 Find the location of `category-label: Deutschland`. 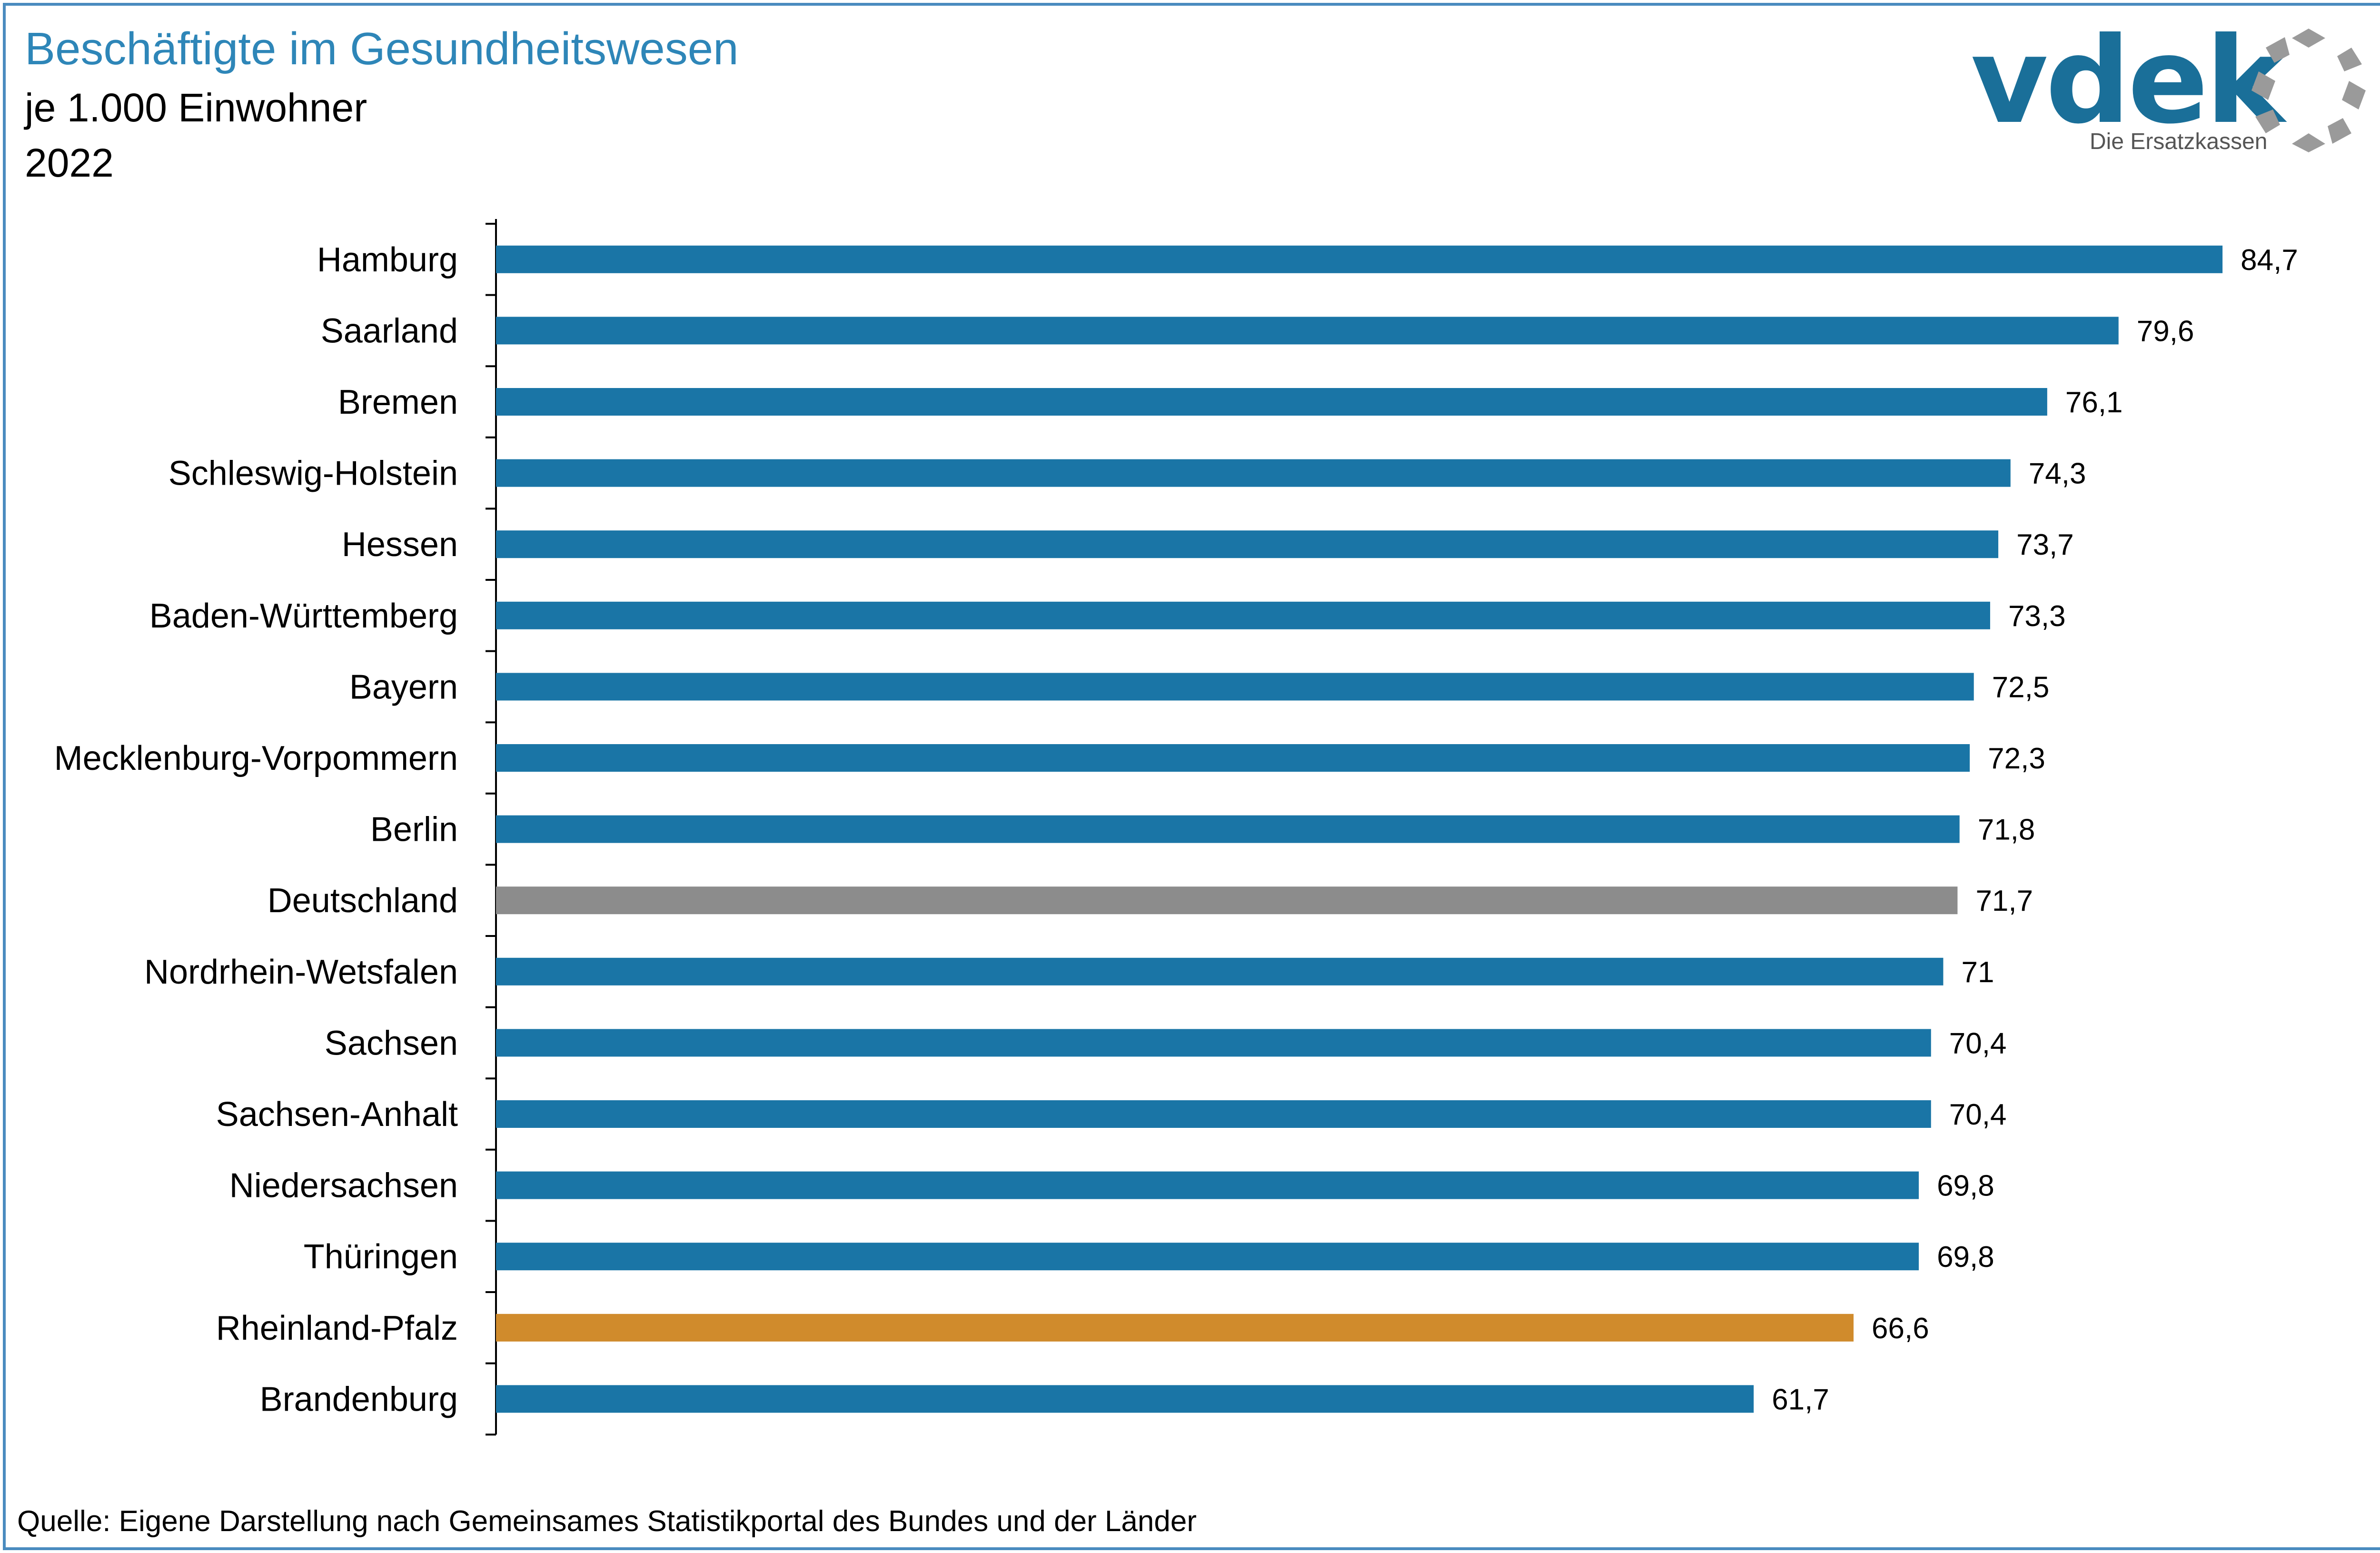

category-label: Deutschland is located at coordinates (363, 901).